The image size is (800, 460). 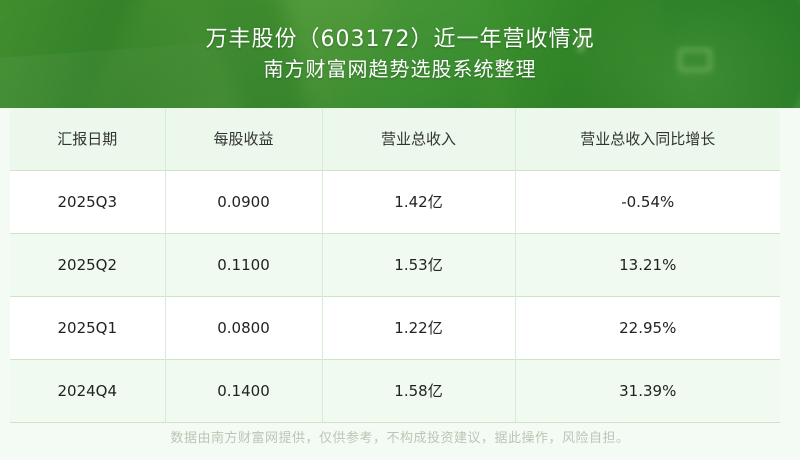 I want to click on fuel-pump-icon, so click(x=695, y=60).